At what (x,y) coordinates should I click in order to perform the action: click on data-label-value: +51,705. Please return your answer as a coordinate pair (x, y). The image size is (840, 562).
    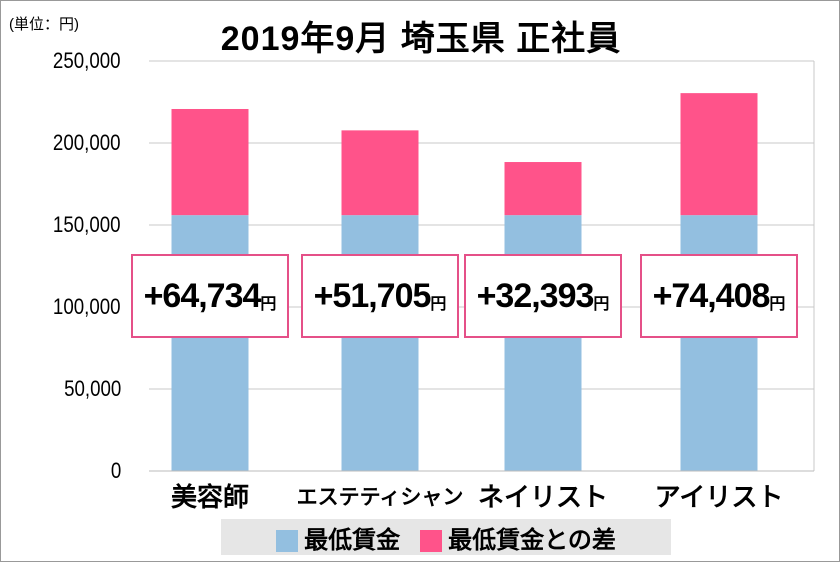
    Looking at the image, I should click on (372, 295).